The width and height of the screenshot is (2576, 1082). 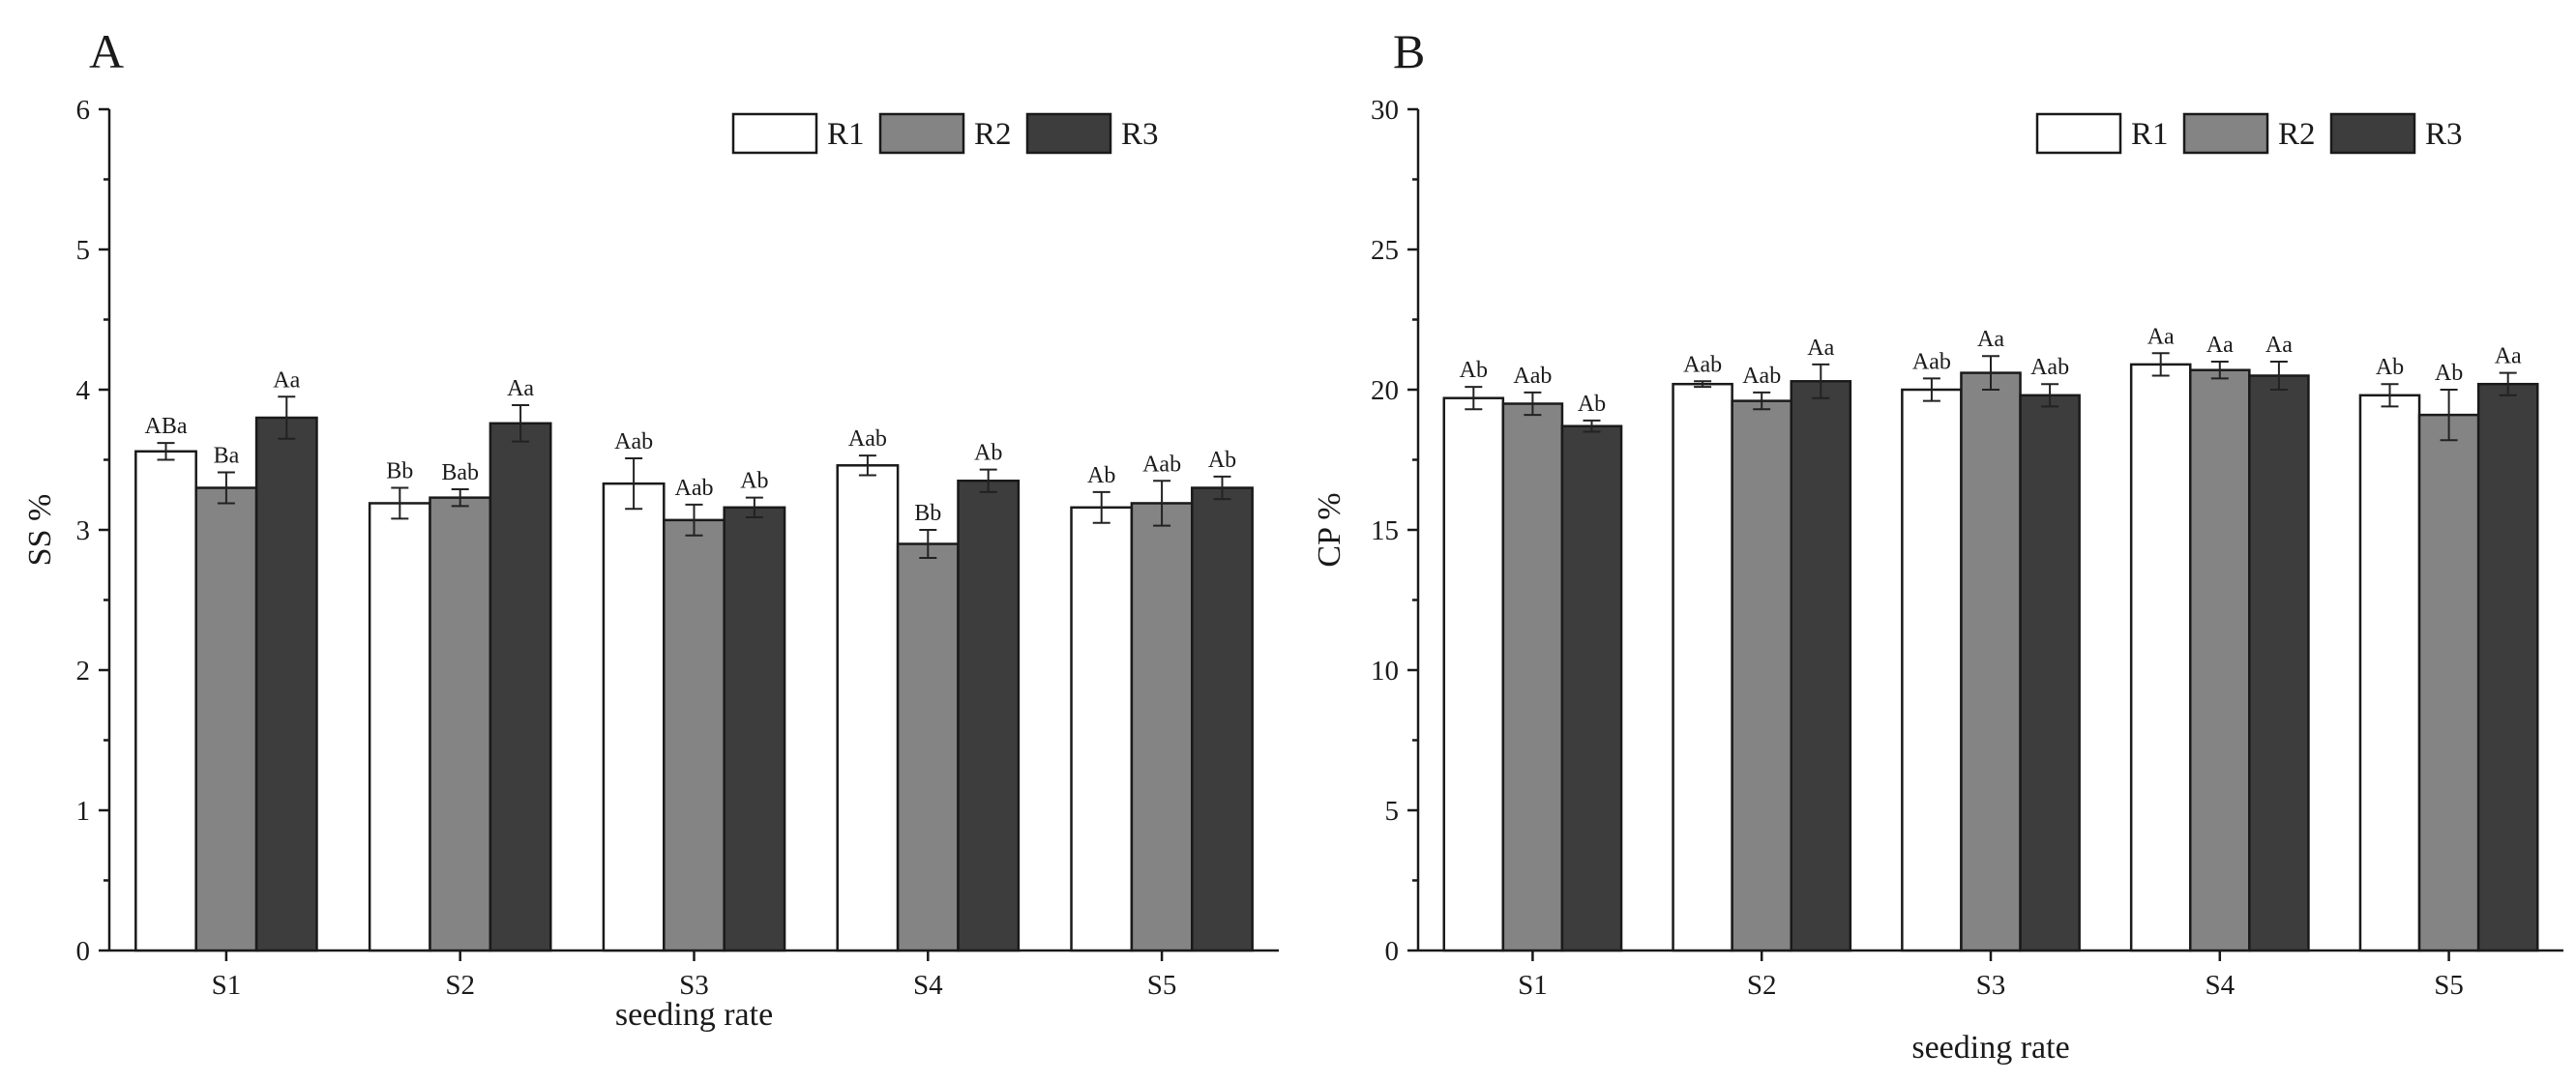 What do you see at coordinates (166, 427) in the screenshot?
I see `significance-label: ABa` at bounding box center [166, 427].